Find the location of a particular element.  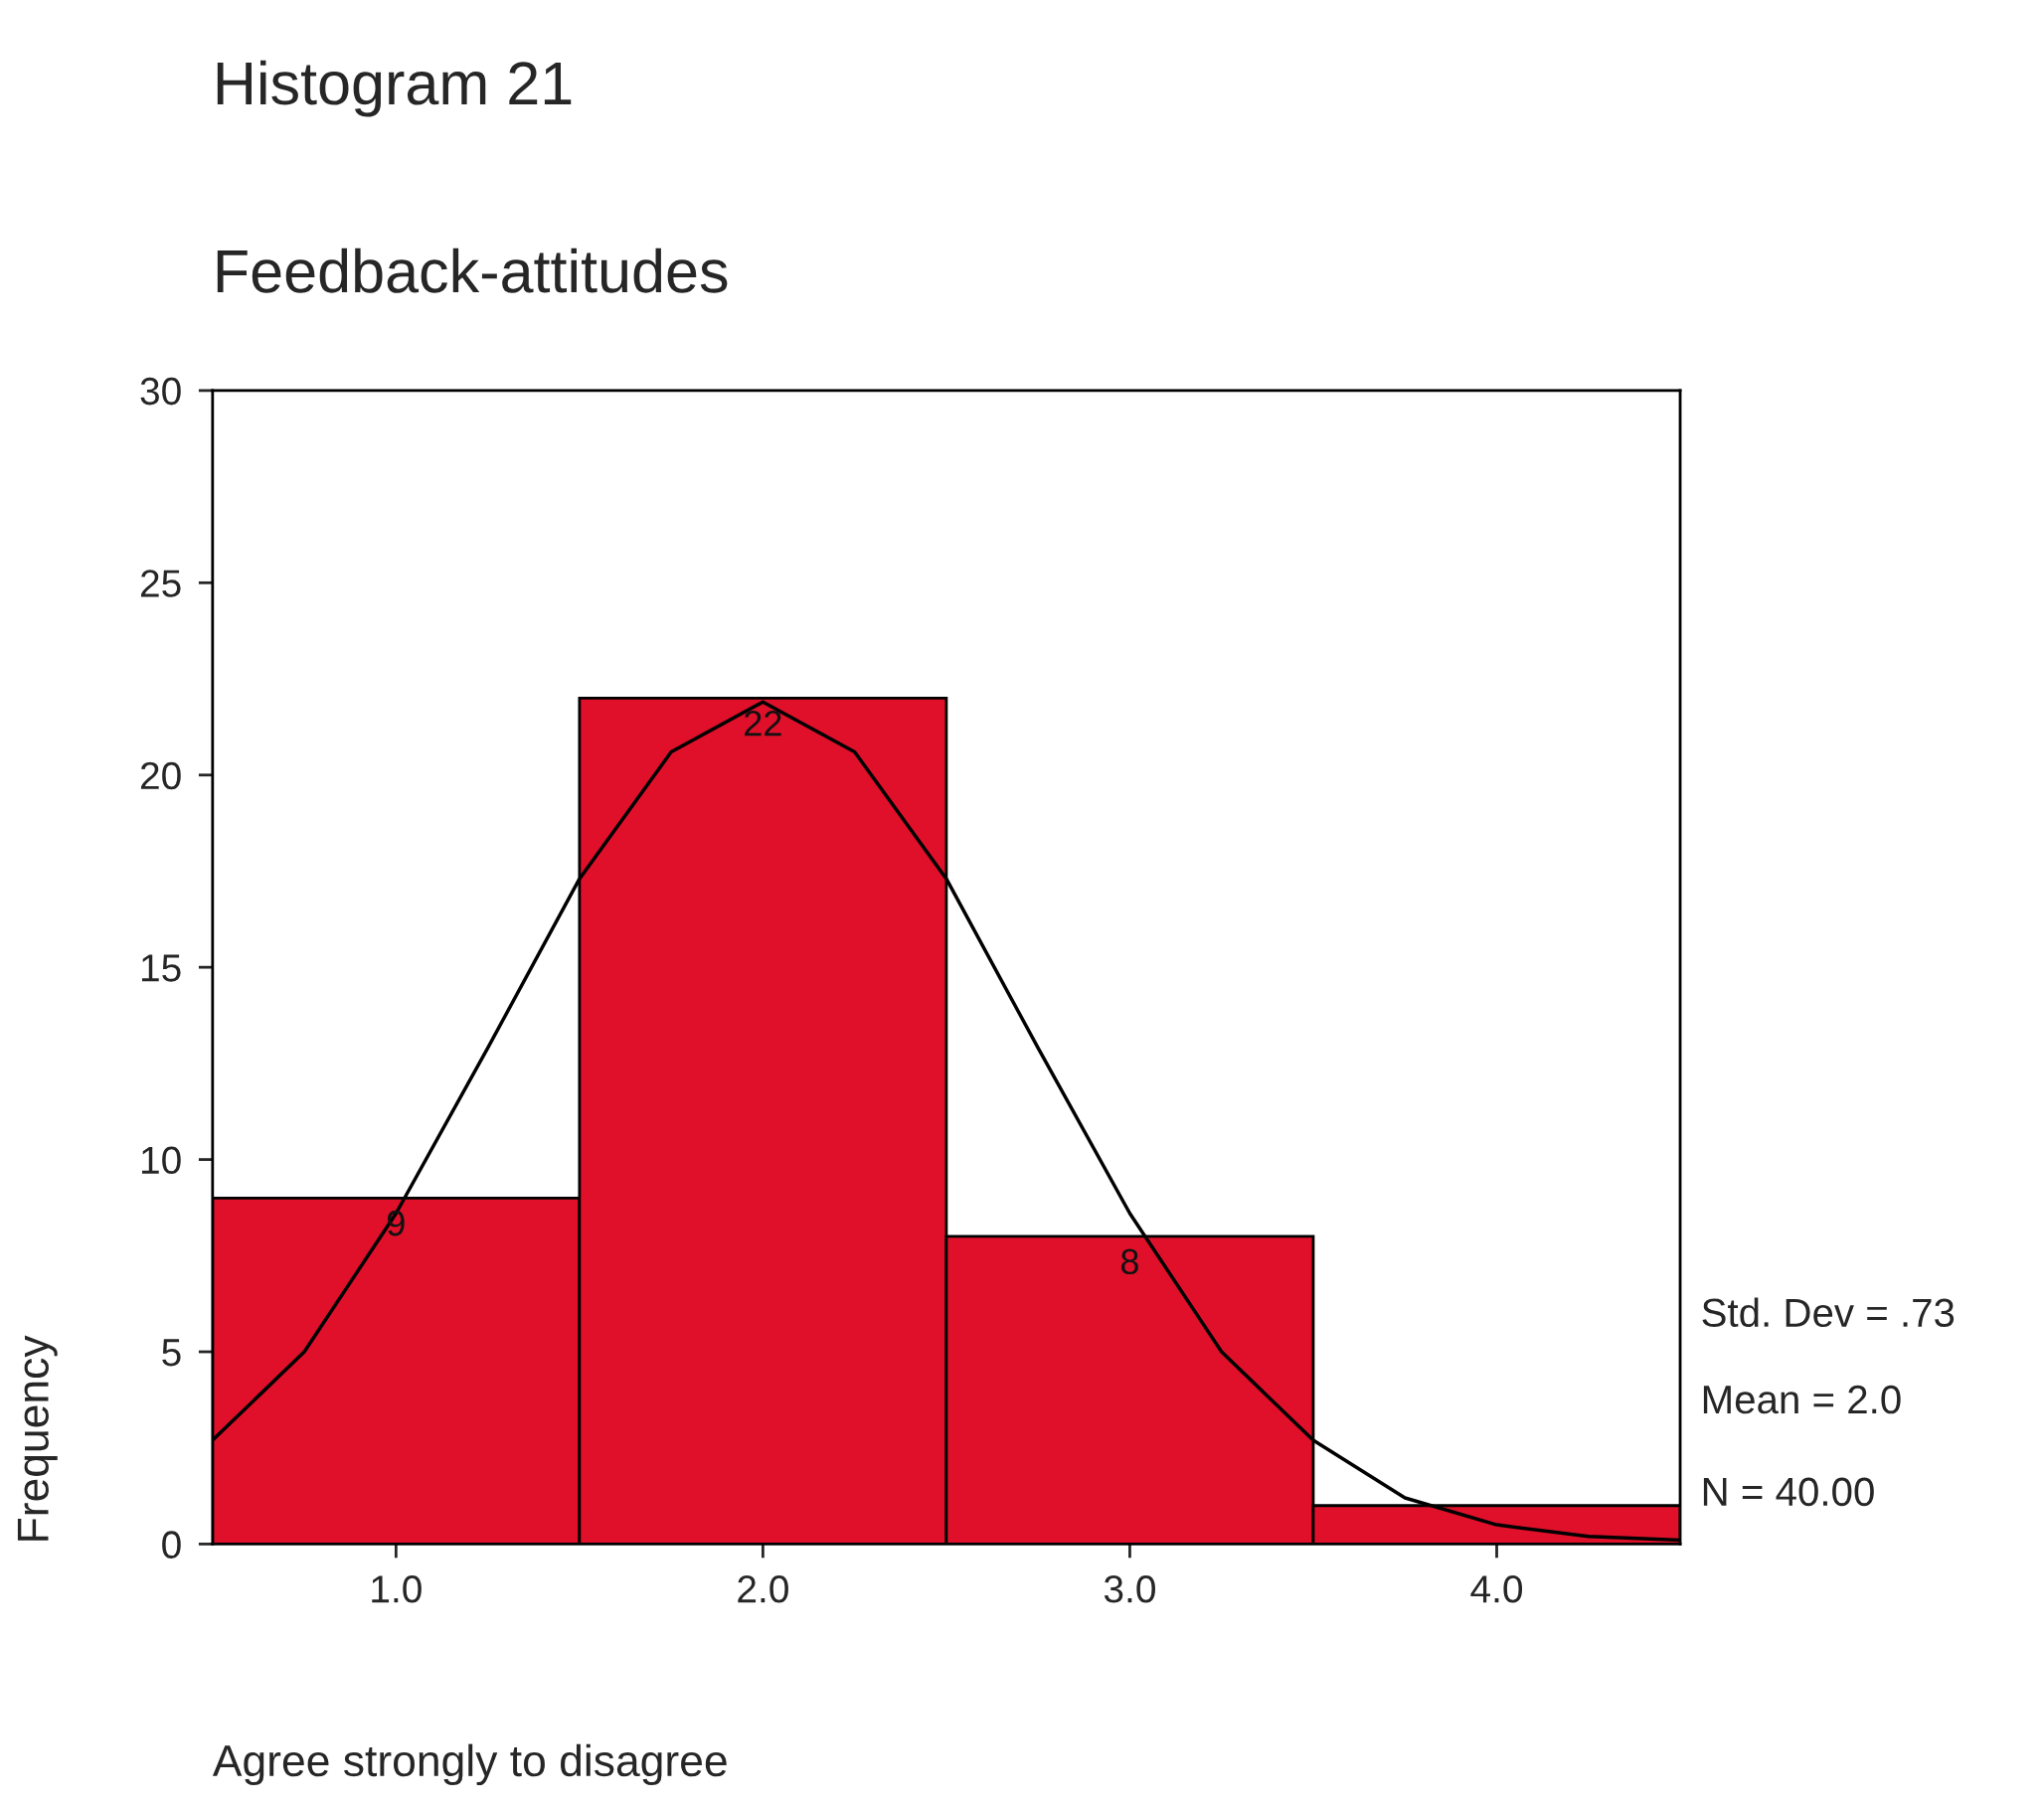

y-tick-label: 30 is located at coordinates (161, 391).